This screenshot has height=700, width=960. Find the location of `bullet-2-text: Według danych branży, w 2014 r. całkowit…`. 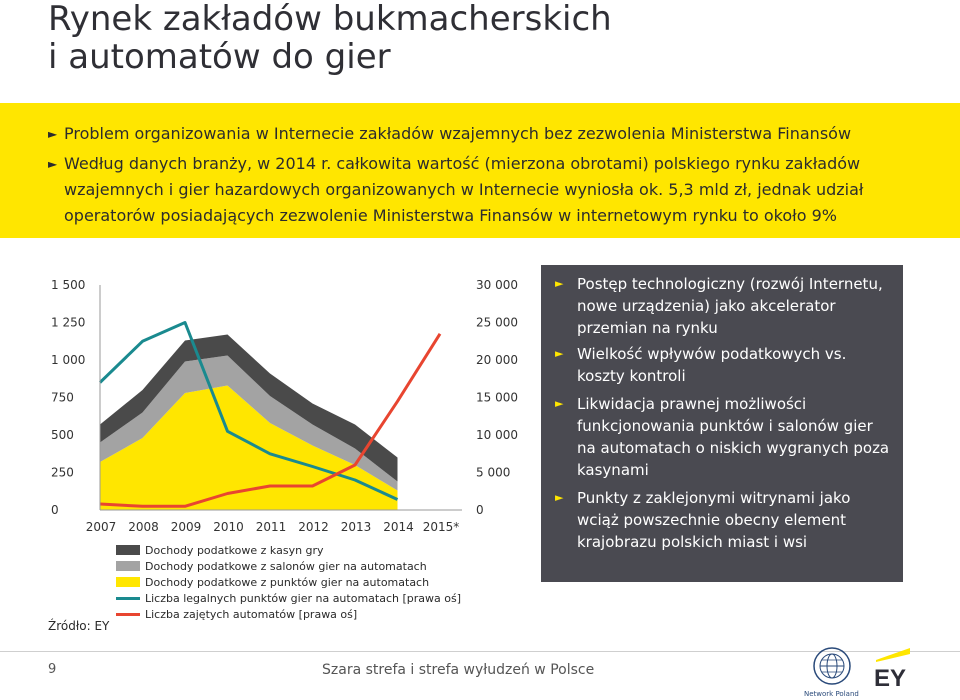

bullet-2-text: Według danych branży, w 2014 r. całkowit… is located at coordinates (464, 189).